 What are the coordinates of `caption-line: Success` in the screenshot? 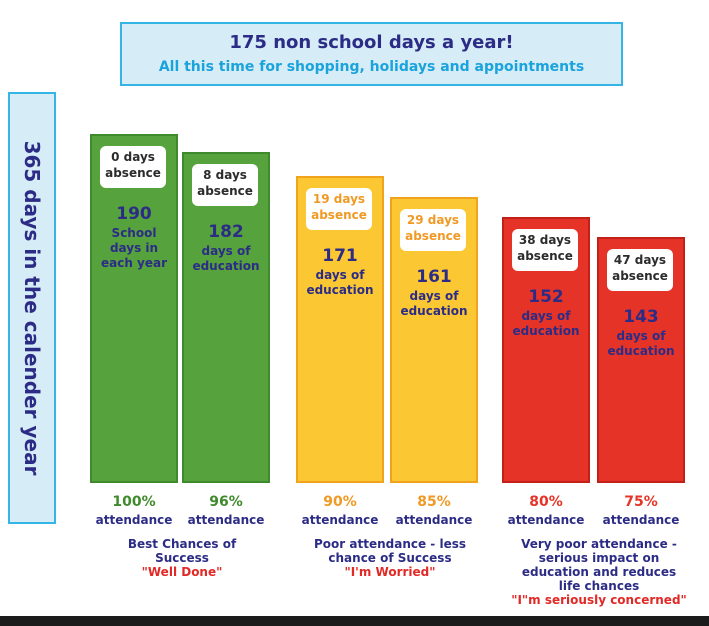 It's located at (182, 558).